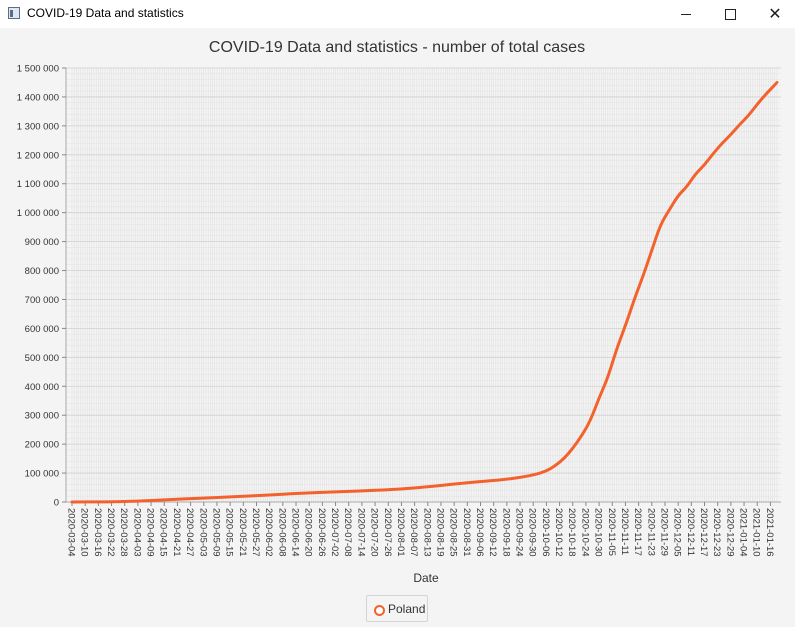 This screenshot has height=627, width=795. Describe the element at coordinates (84, 532) in the screenshot. I see `x-tick-label: 2020-03-10` at that location.